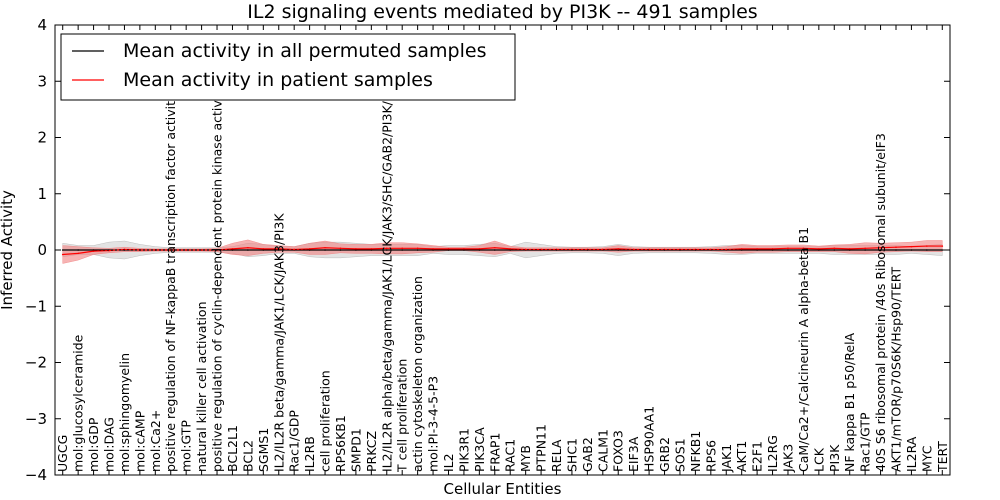 The width and height of the screenshot is (1000, 500). I want to click on legend-label-2: Mean activity in patient samples, so click(278, 80).